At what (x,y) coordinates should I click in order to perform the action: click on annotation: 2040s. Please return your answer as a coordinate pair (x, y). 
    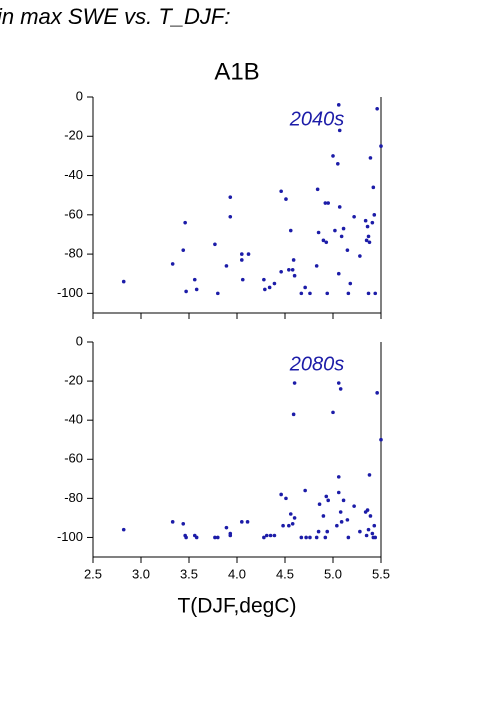
    Looking at the image, I should click on (317, 119).